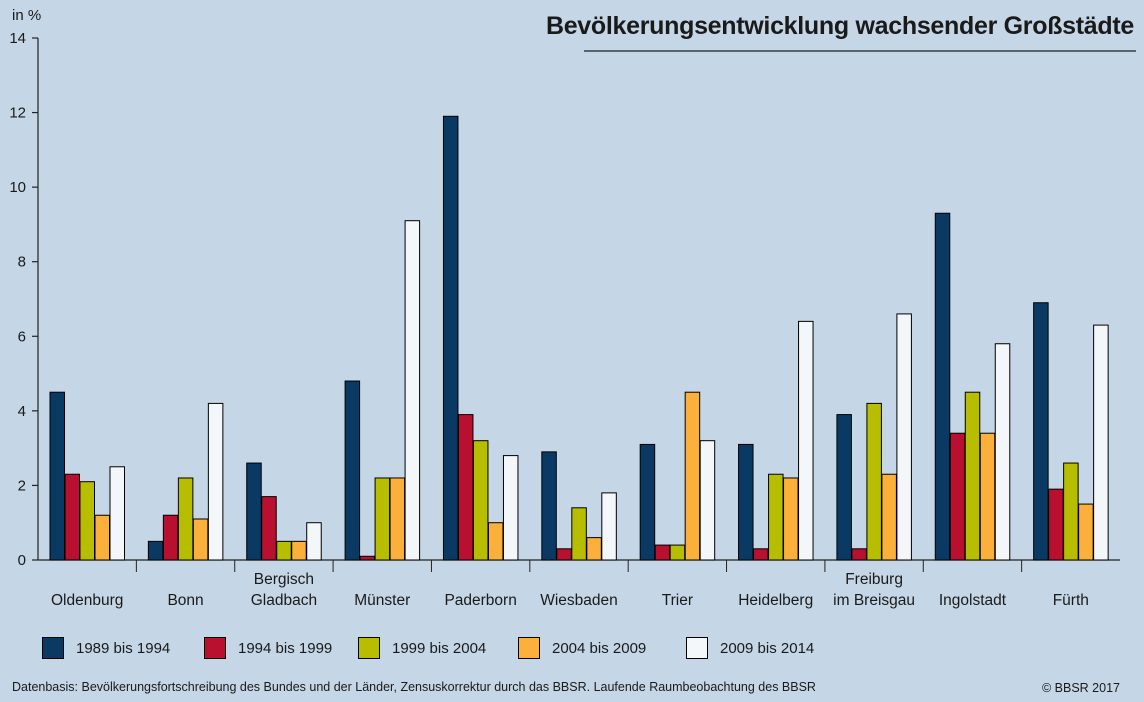 Image resolution: width=1144 pixels, height=702 pixels. What do you see at coordinates (480, 600) in the screenshot?
I see `x-category-label: Paderborn` at bounding box center [480, 600].